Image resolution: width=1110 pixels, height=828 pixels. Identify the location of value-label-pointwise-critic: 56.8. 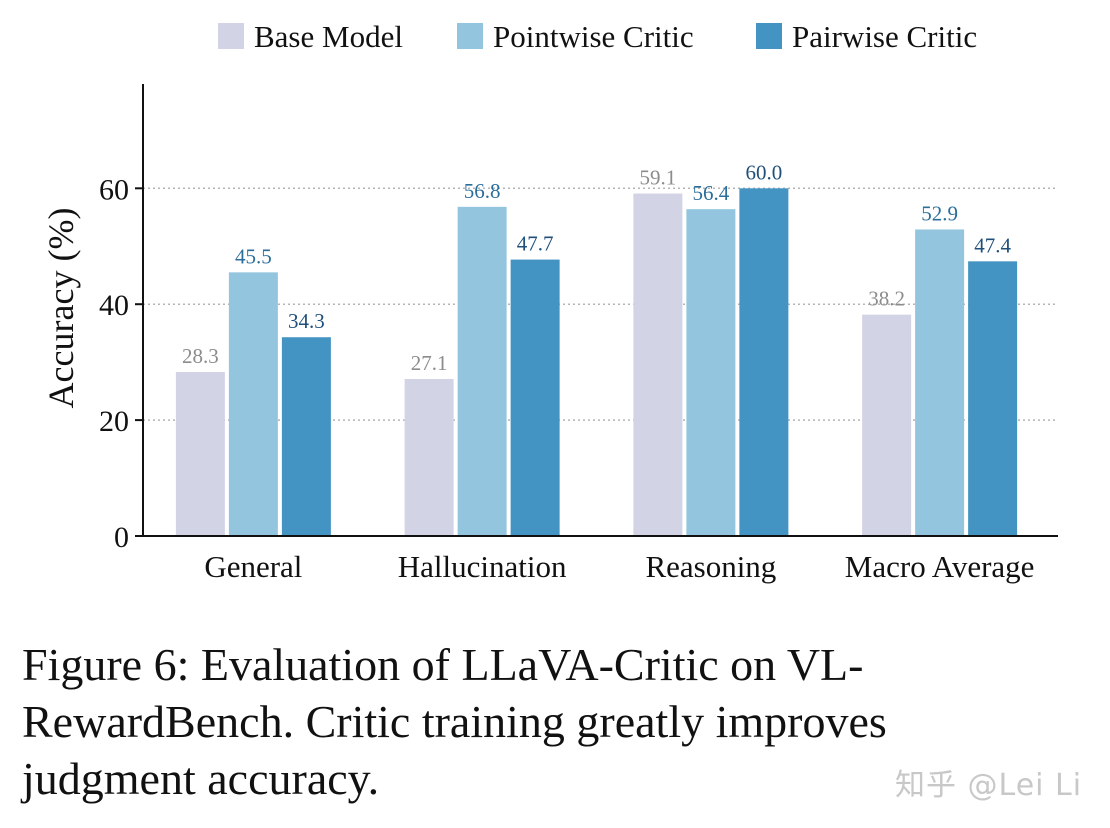
(482, 191).